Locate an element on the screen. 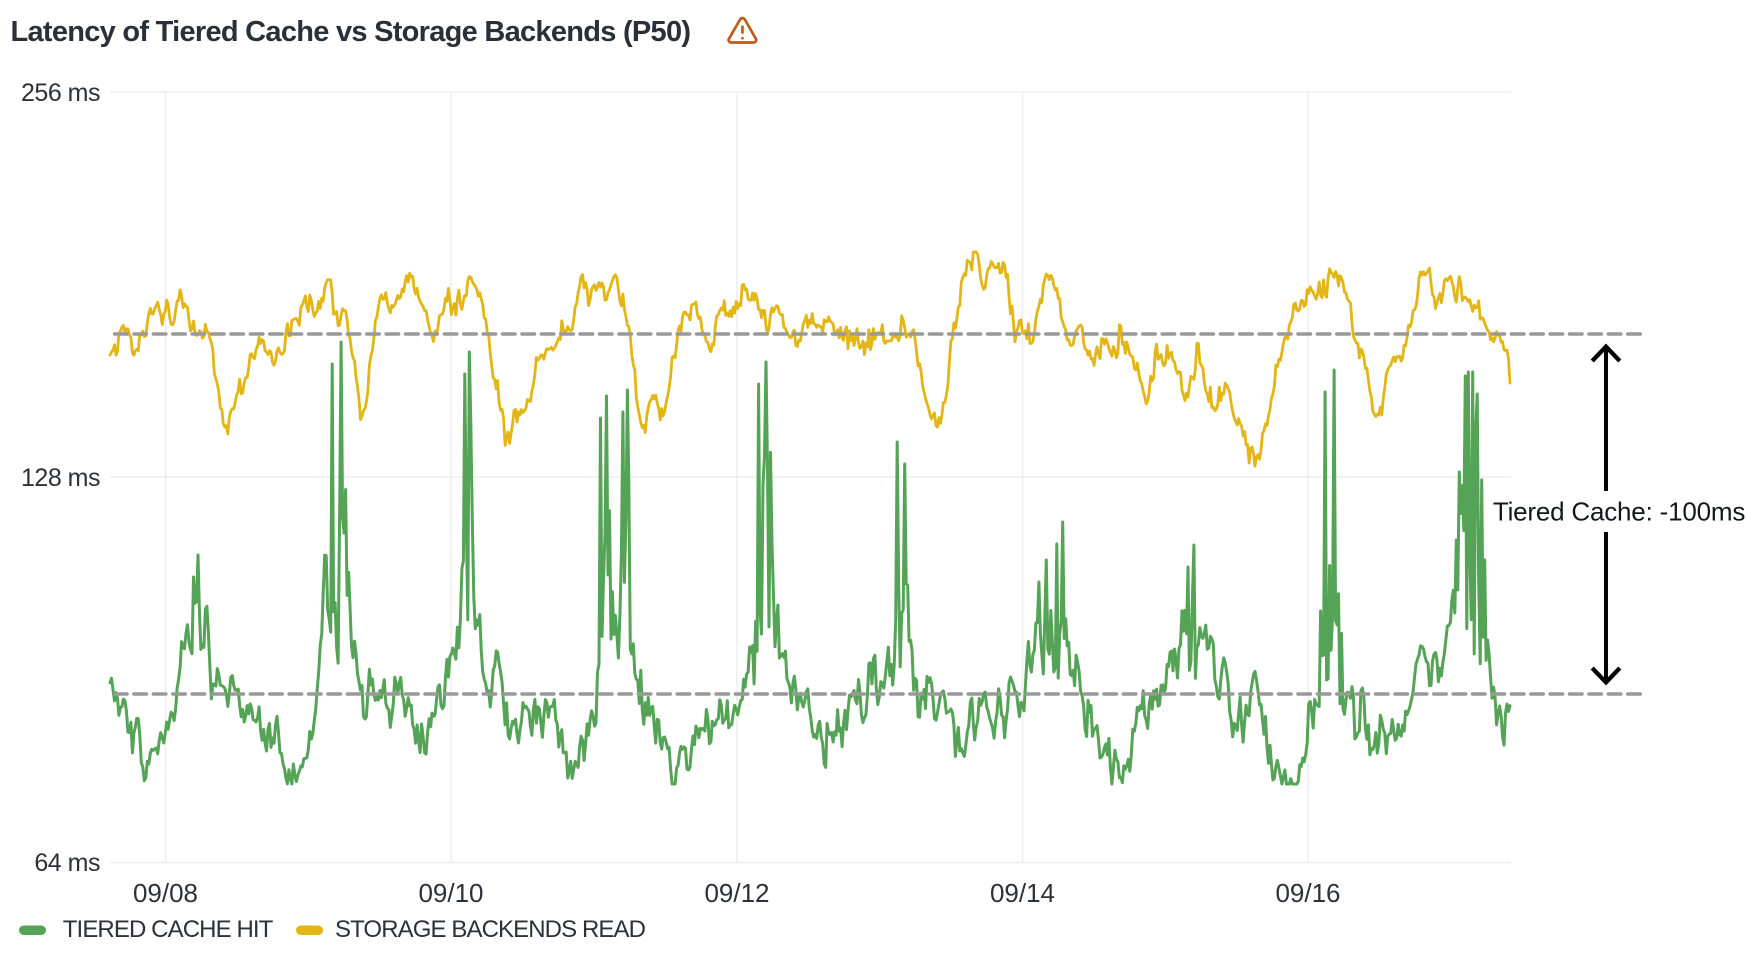 The height and width of the screenshot is (971, 1747). svg-text: 09/08 is located at coordinates (165, 893).